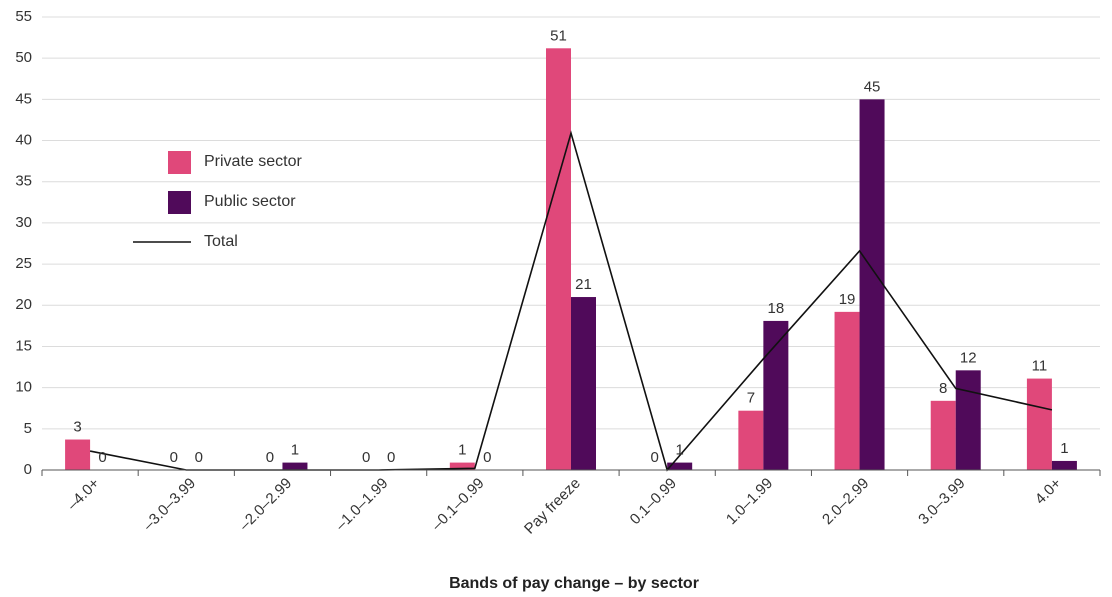  I want to click on y-tick-label: 50, so click(23, 57).